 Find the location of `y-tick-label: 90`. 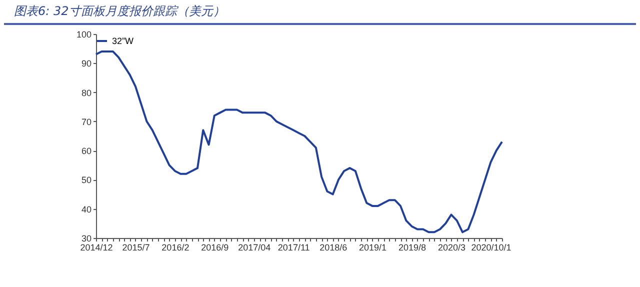

y-tick-label: 90 is located at coordinates (86, 63).